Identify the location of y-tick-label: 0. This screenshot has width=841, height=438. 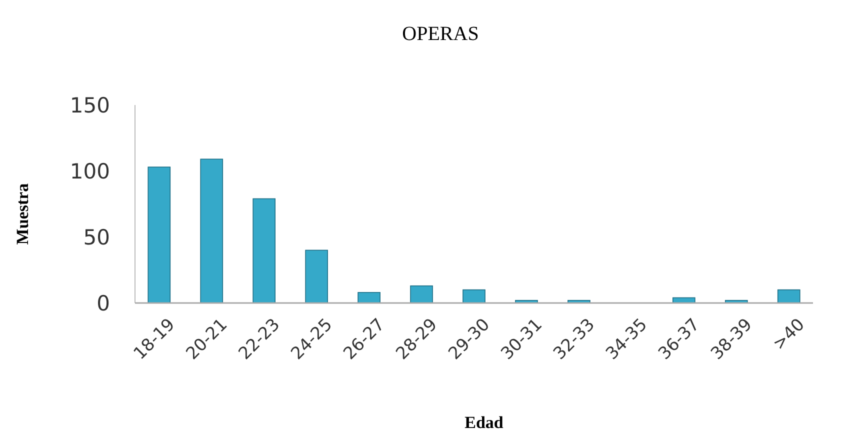
(103, 303).